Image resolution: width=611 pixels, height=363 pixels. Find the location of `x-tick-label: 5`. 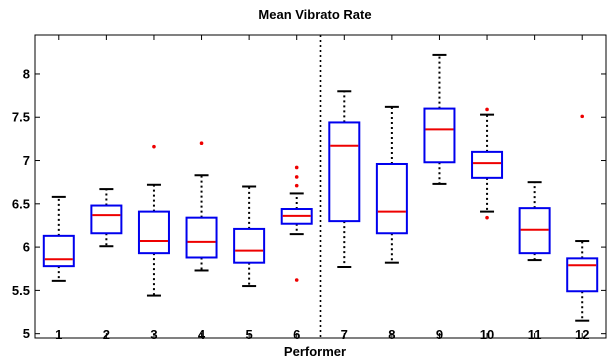

x-tick-label: 5 is located at coordinates (249, 334).